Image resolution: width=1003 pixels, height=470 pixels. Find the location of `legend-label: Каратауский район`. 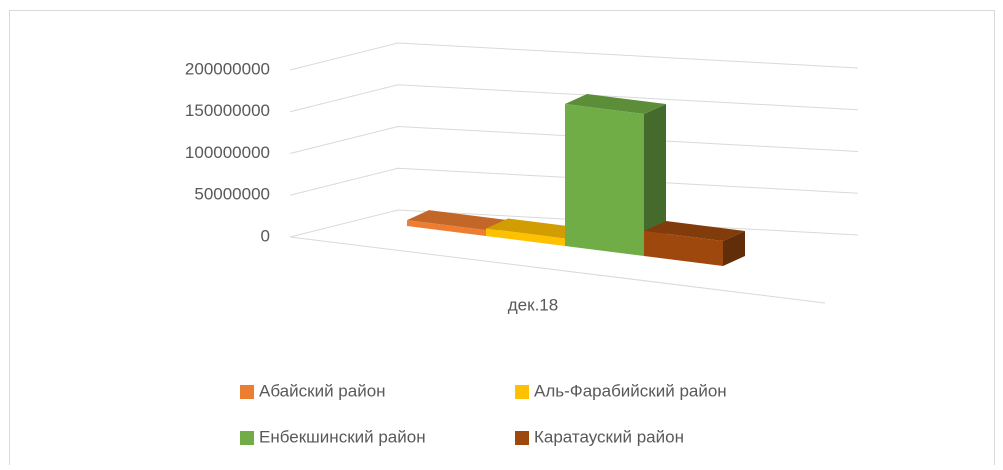

legend-label: Каратауский район is located at coordinates (609, 436).